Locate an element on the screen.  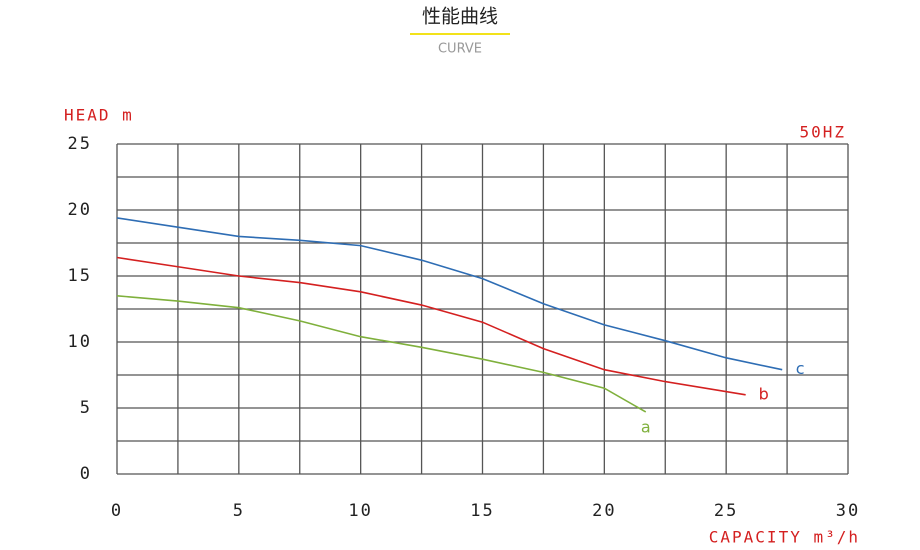
x-tick-label: 5 is located at coordinates (239, 511).